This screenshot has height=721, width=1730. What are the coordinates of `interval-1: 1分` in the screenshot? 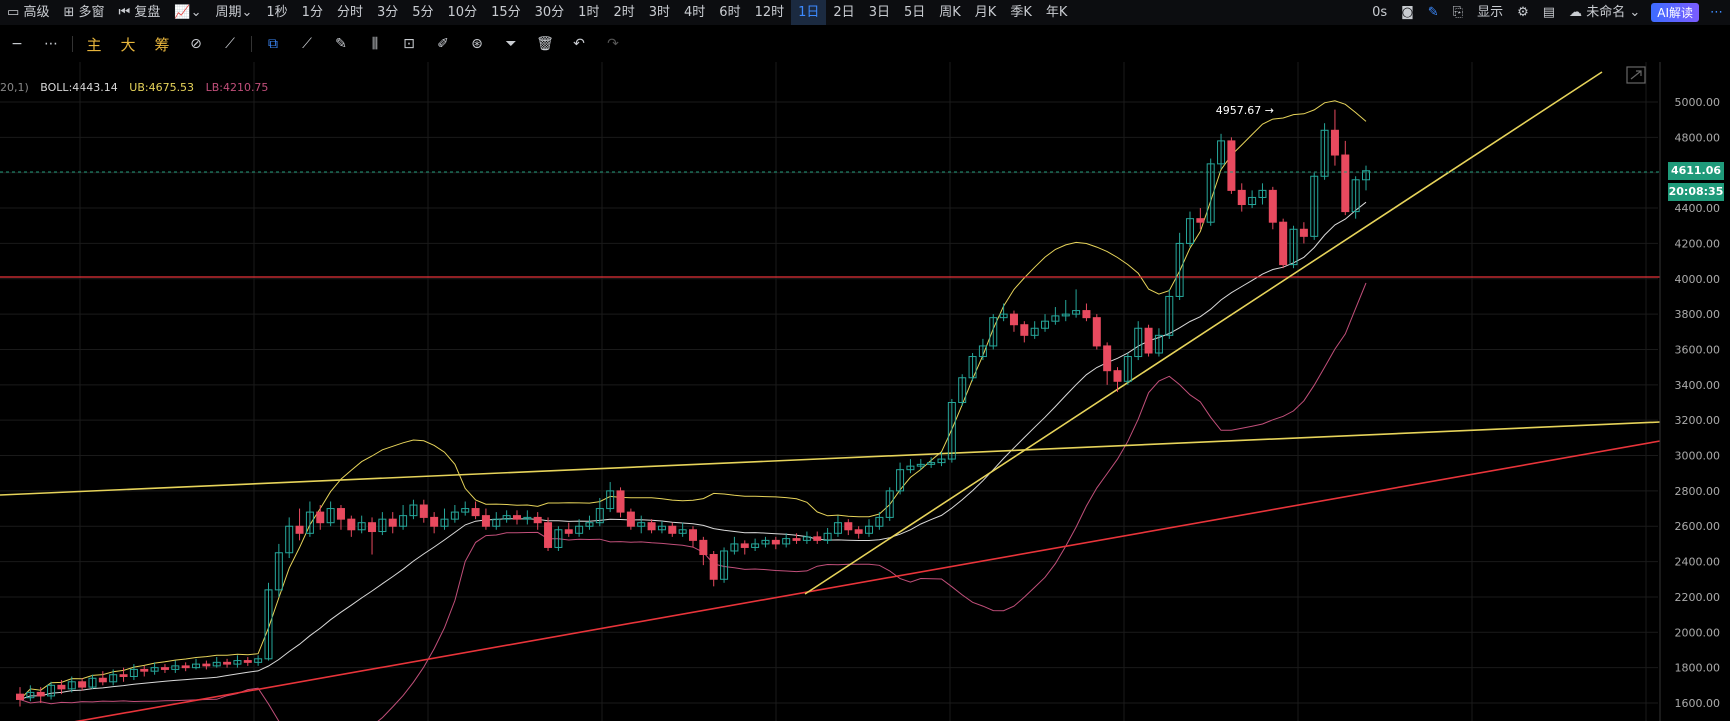 It's located at (312, 12).